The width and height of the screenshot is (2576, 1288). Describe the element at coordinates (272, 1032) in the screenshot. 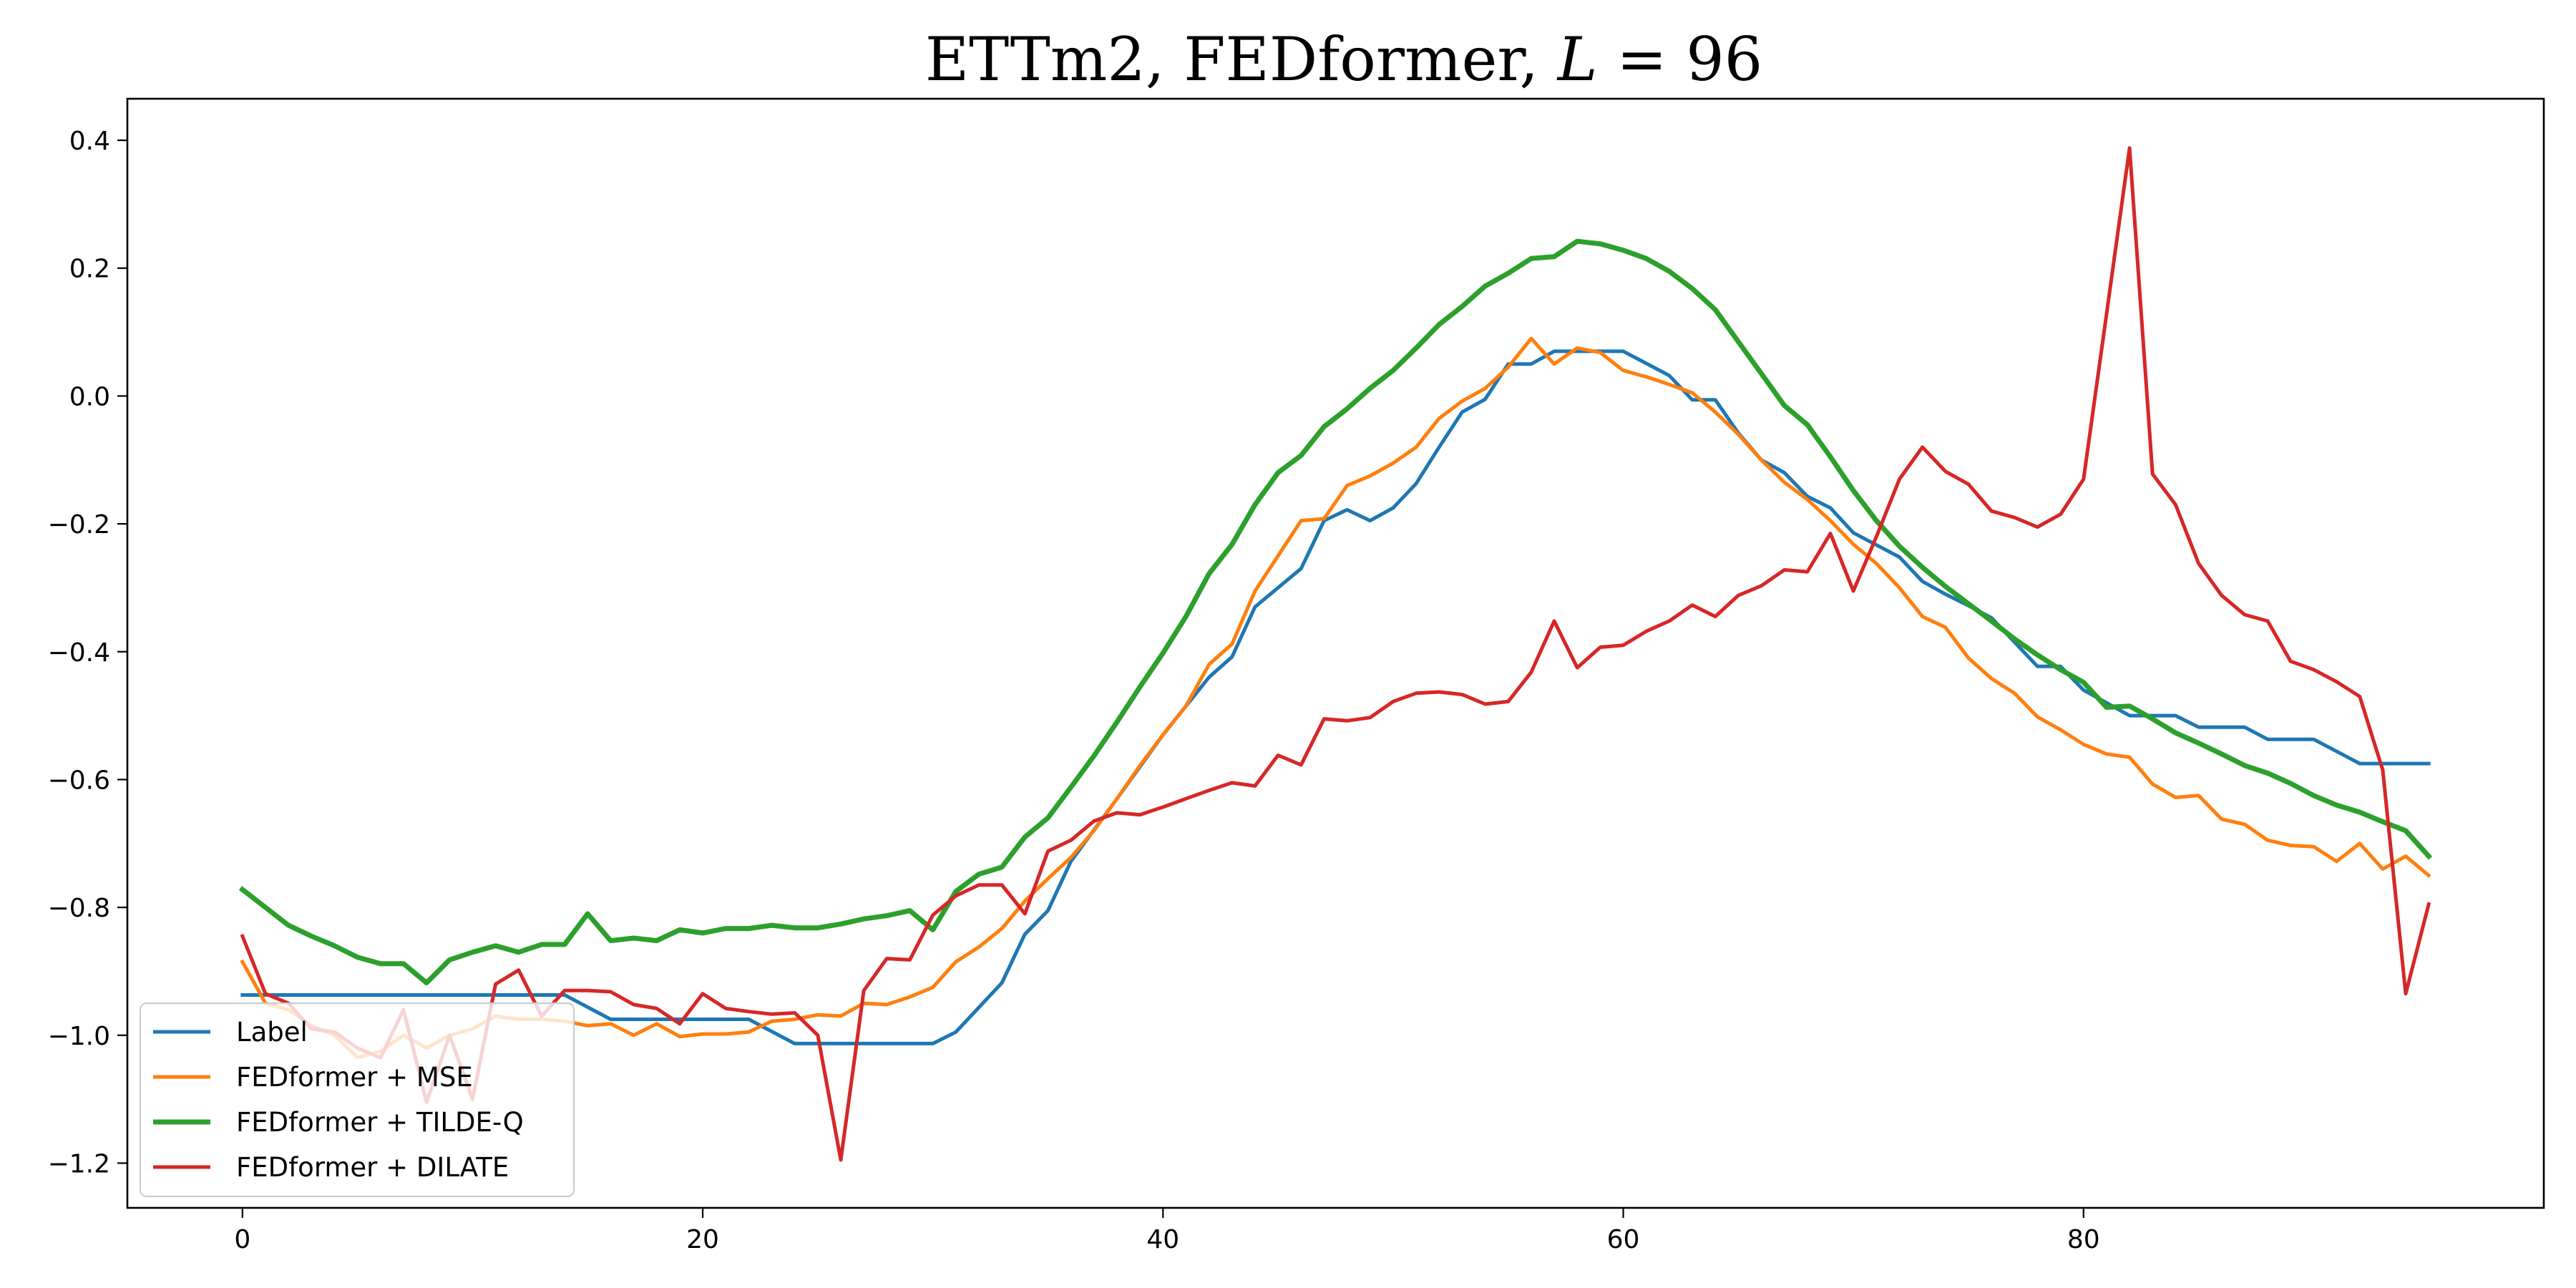

I see `legend-label: Label` at that location.